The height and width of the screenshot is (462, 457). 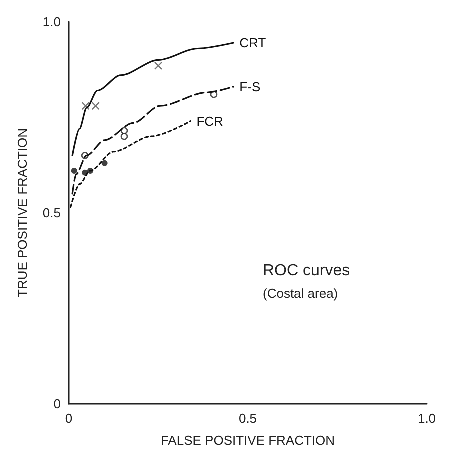 What do you see at coordinates (210, 121) in the screenshot?
I see `series-label: FCR` at bounding box center [210, 121].